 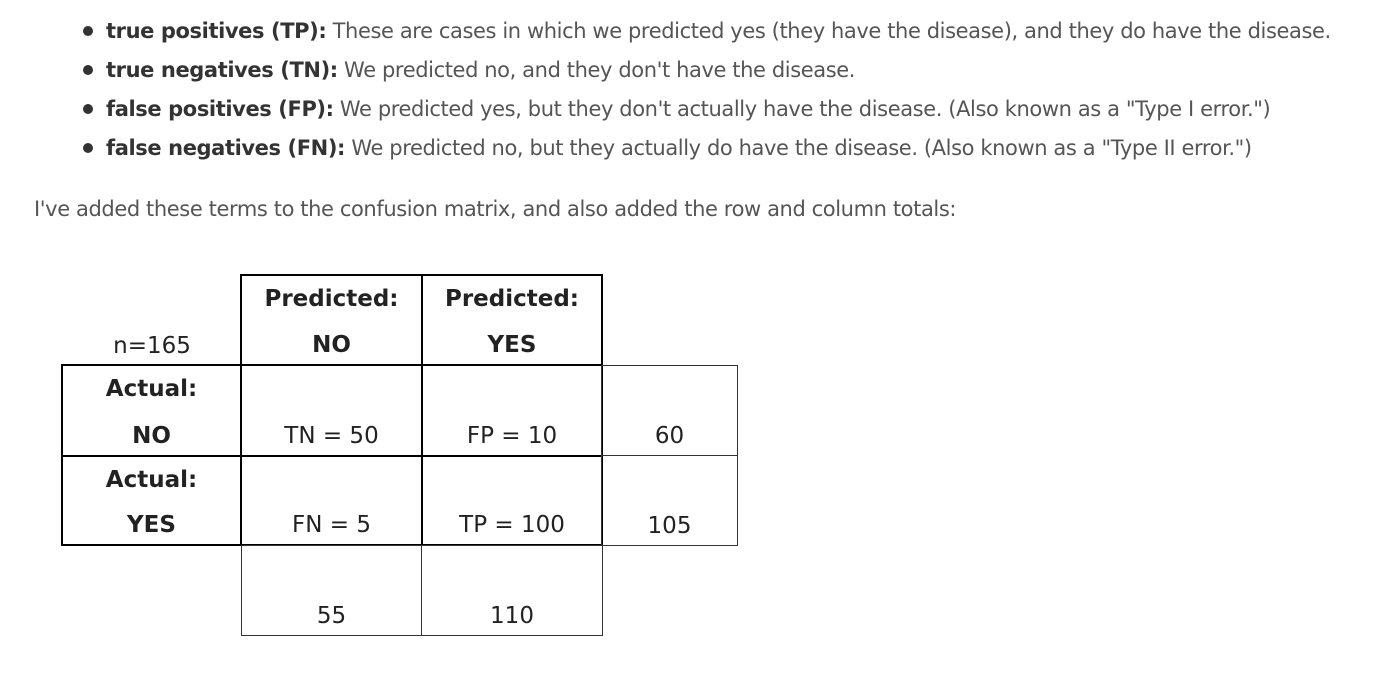 What do you see at coordinates (331, 436) in the screenshot?
I see `cell-value: TN = 50` at bounding box center [331, 436].